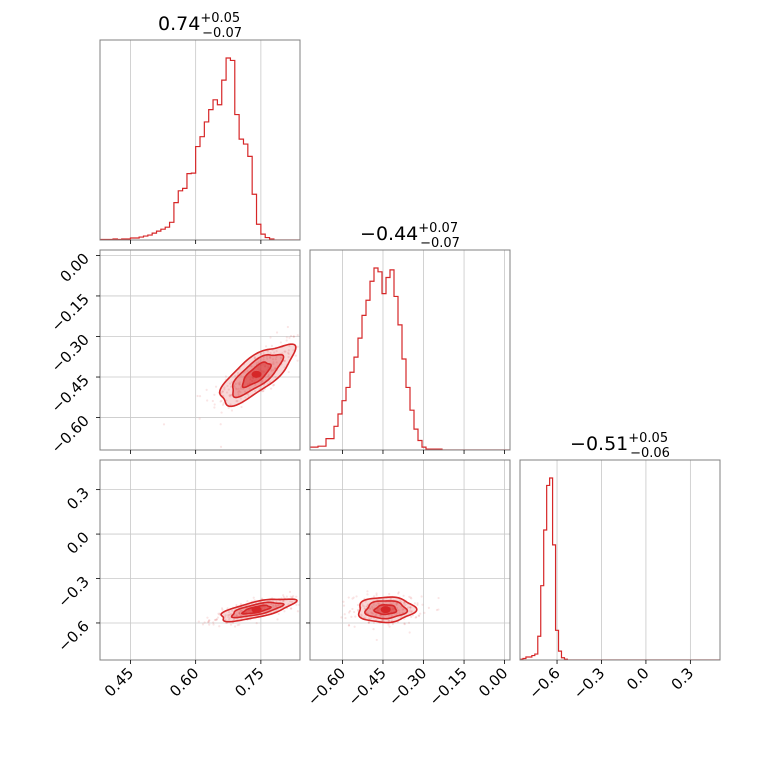 The image size is (760, 760). What do you see at coordinates (198, 351) in the screenshot?
I see `panel-2d-p0-p1` at bounding box center [198, 351].